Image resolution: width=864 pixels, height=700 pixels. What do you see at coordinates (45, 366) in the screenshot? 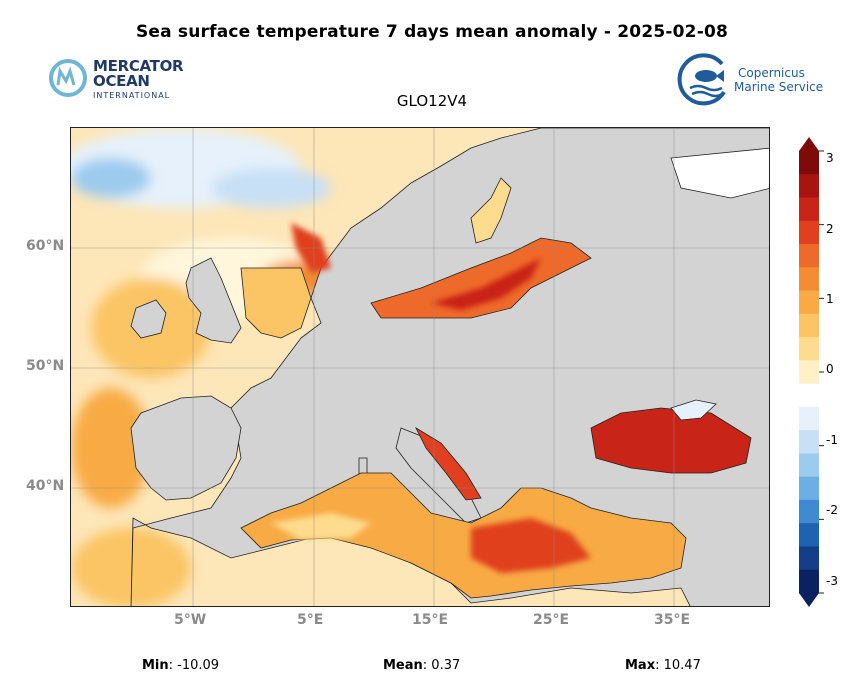
I see `lat-label-50n: 50°N` at bounding box center [45, 366].